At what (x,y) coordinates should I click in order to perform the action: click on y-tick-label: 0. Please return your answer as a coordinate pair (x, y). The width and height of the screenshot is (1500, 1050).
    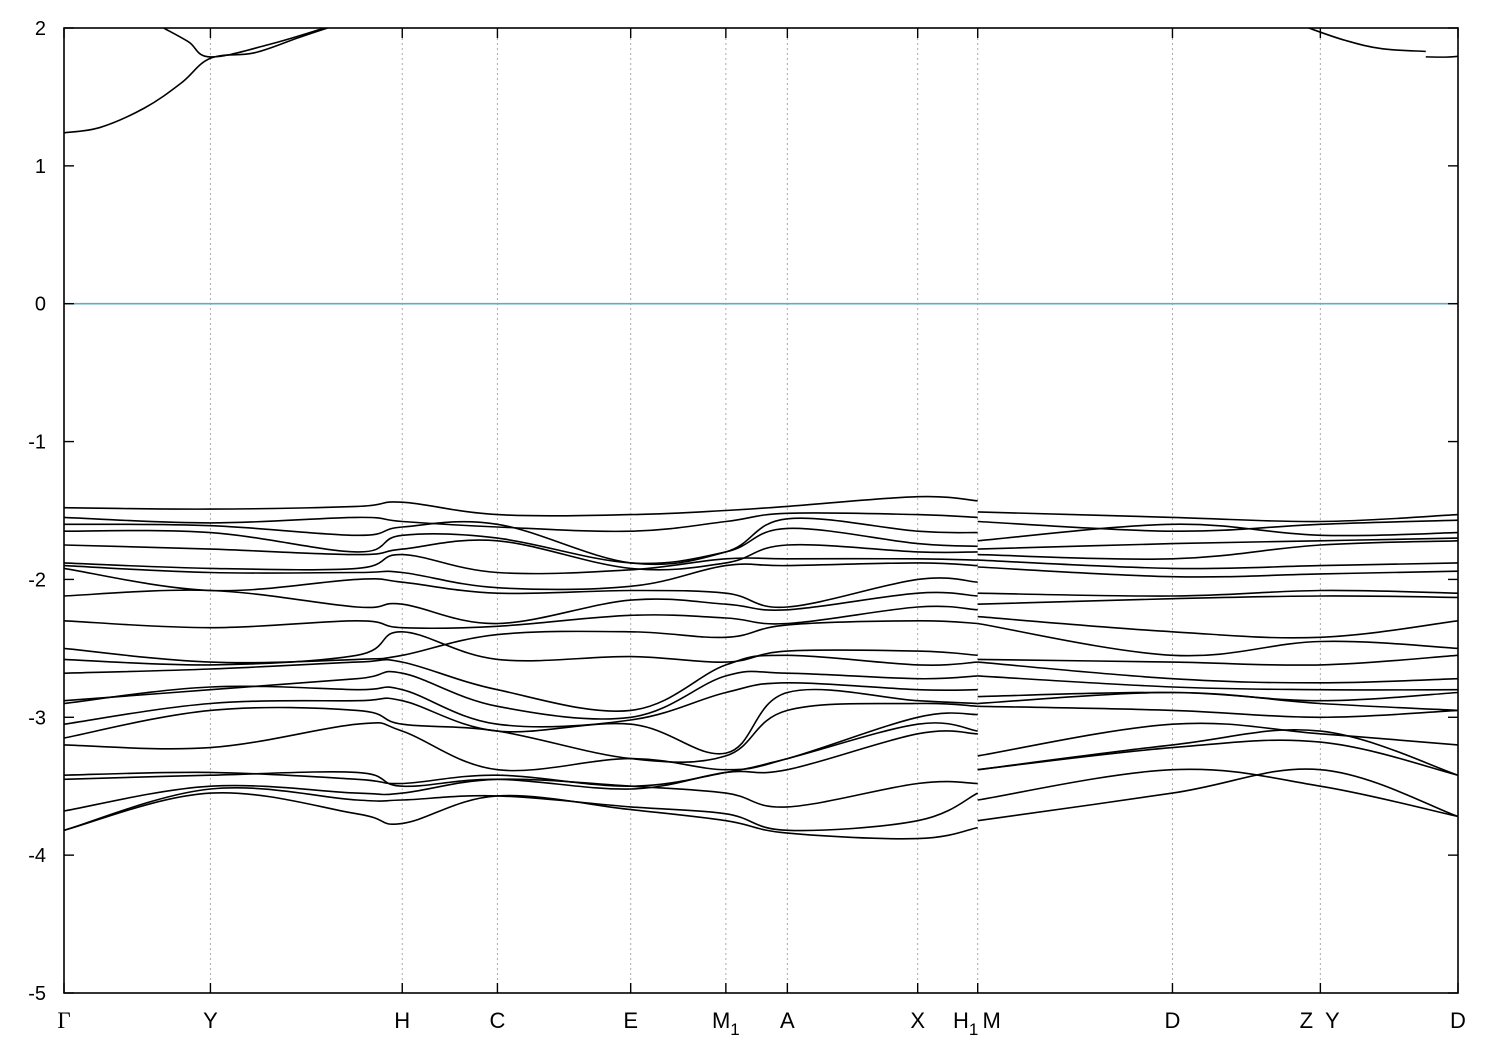
    Looking at the image, I should click on (40, 305).